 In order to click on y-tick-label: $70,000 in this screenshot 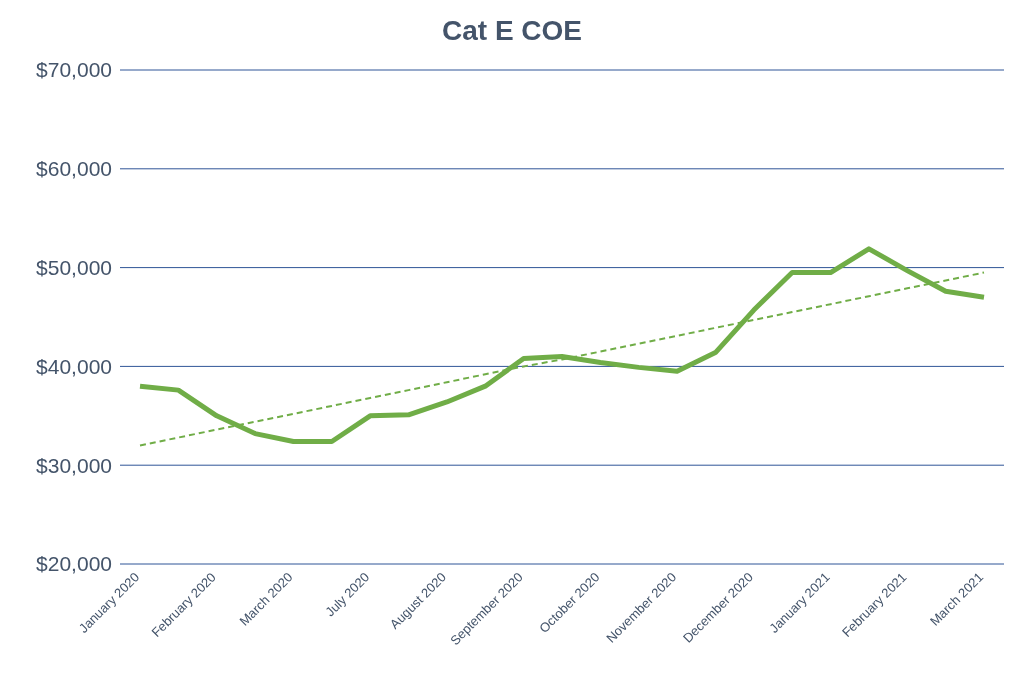, I will do `click(74, 70)`.